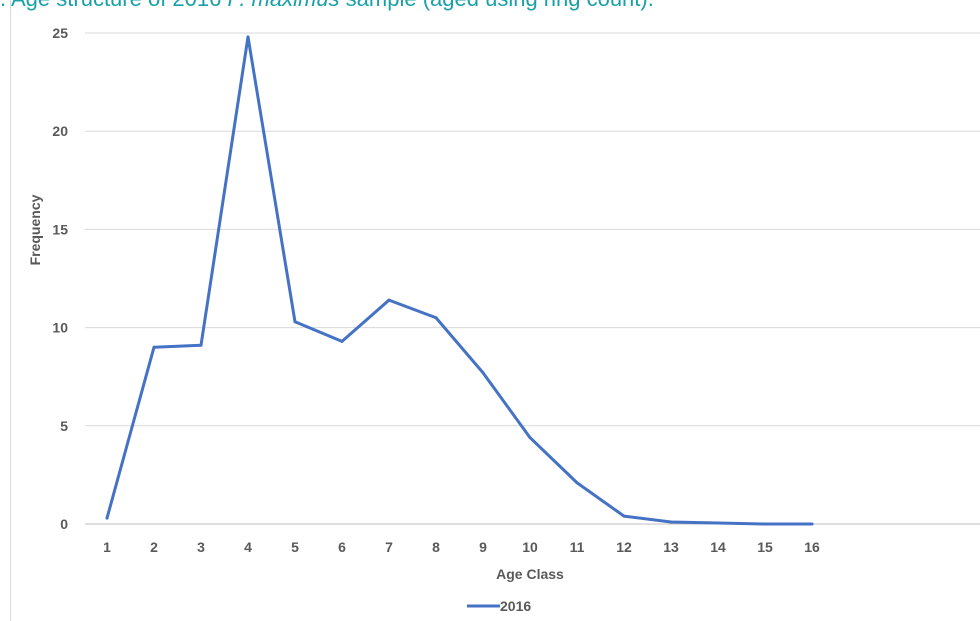 The width and height of the screenshot is (980, 621). What do you see at coordinates (515, 606) in the screenshot?
I see `legend-label-2016: 2016` at bounding box center [515, 606].